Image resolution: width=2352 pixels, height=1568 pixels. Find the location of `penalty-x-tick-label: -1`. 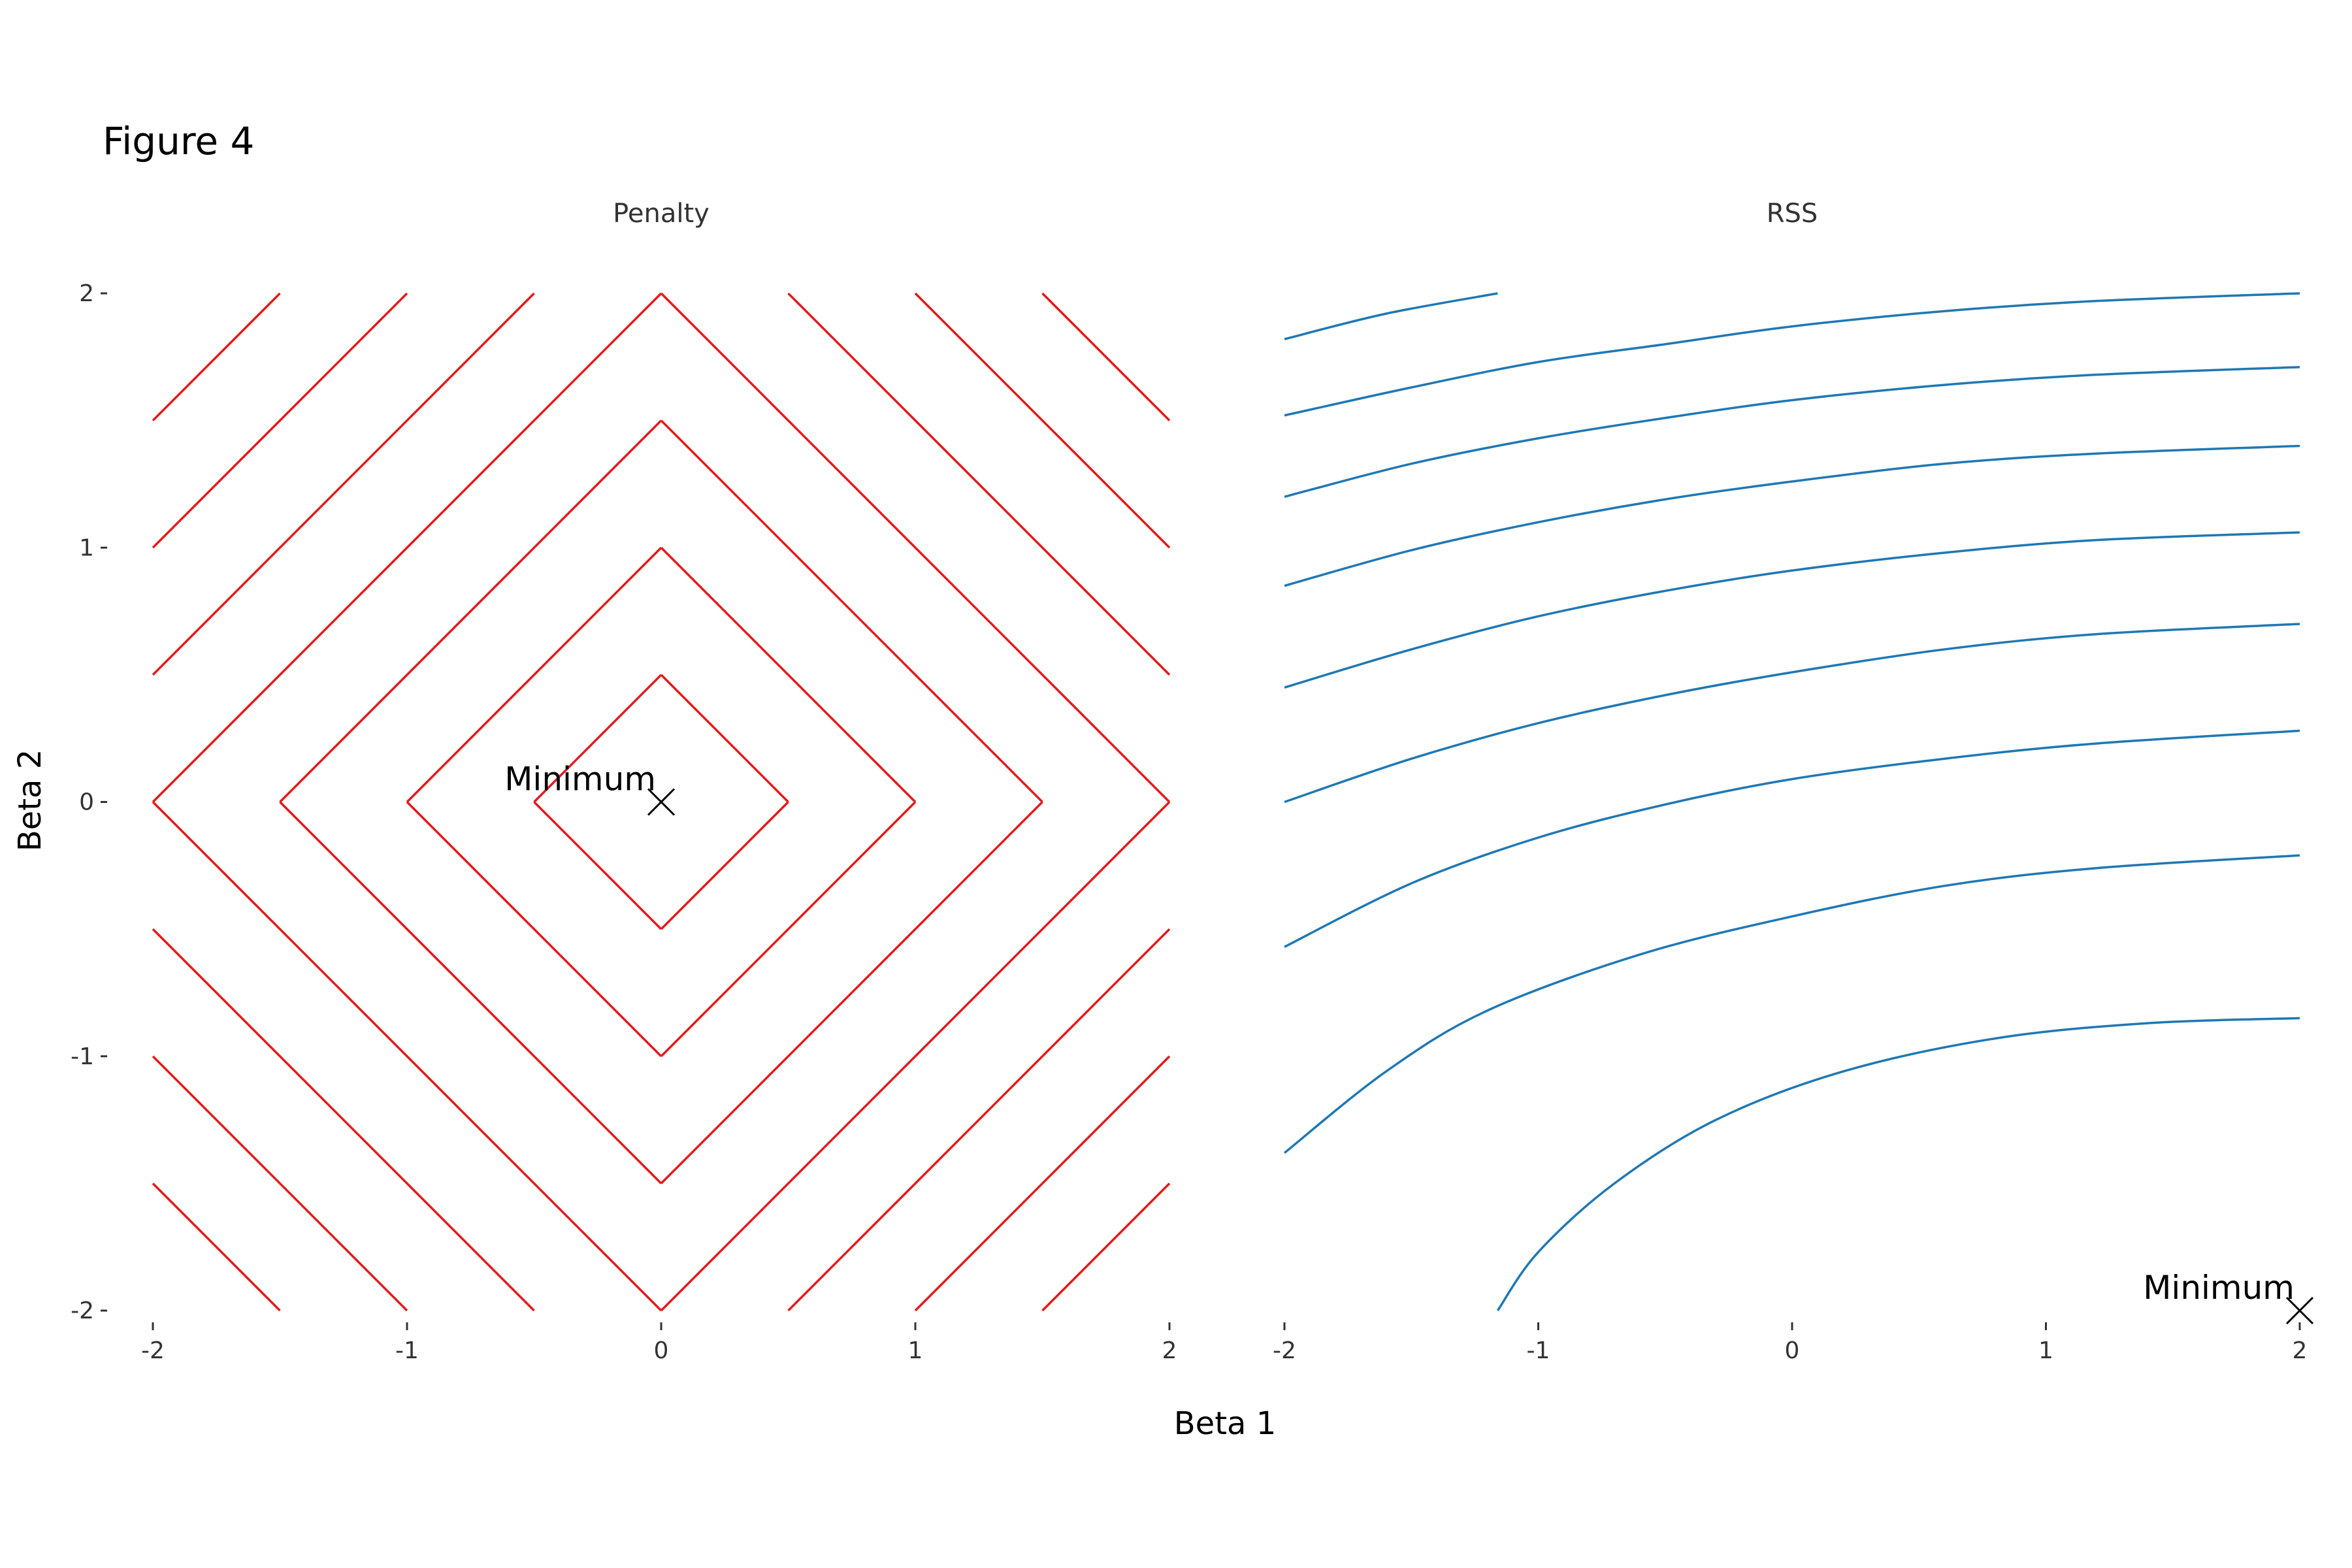

penalty-x-tick-label: -1 is located at coordinates (407, 1350).